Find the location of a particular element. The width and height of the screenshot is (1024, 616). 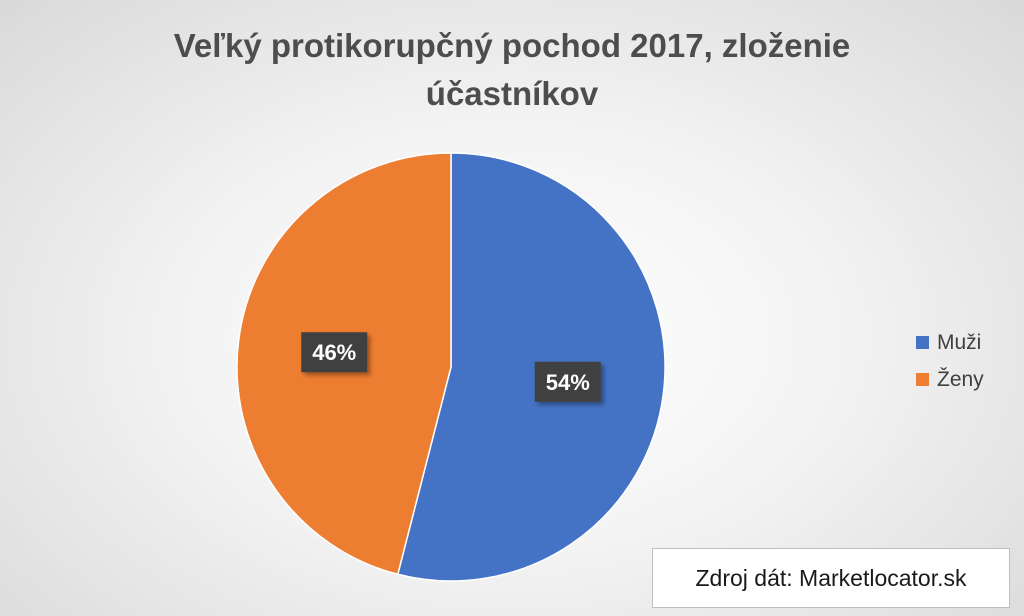

legend-item-muzi: Muži is located at coordinates (966, 342).